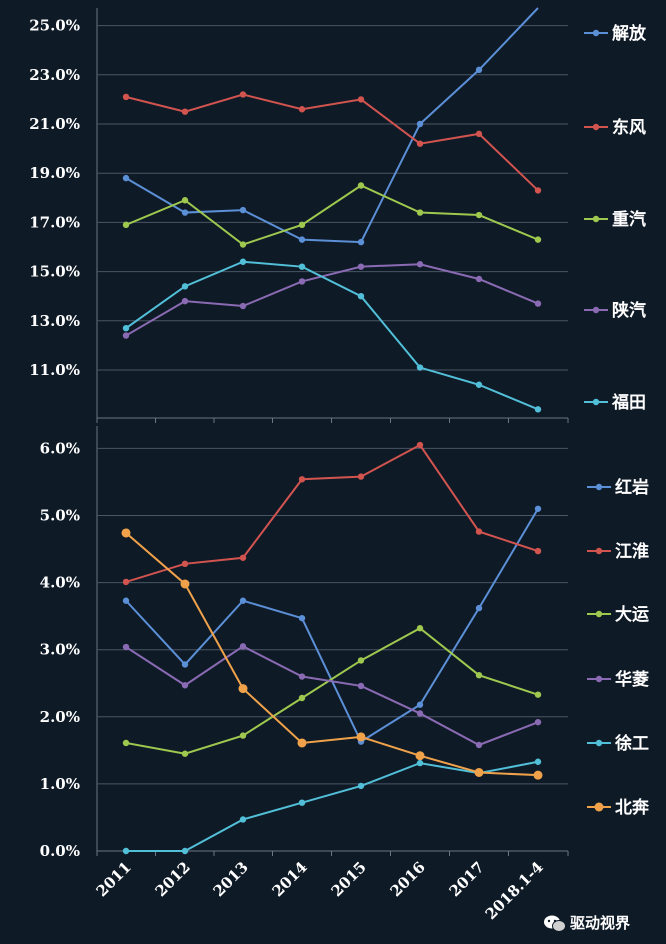 The width and height of the screenshot is (666, 944). I want to click on y-tick-label: 0.0%, so click(60, 851).